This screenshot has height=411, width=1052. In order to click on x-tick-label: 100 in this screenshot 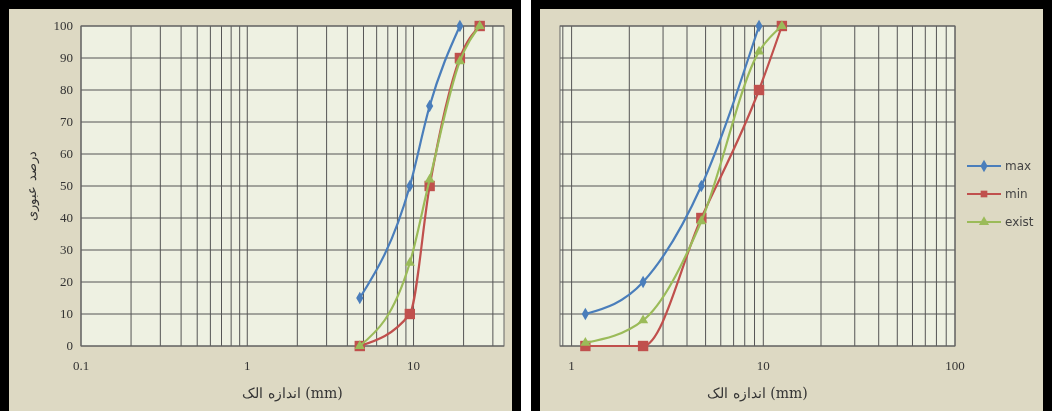, I will do `click(955, 365)`.